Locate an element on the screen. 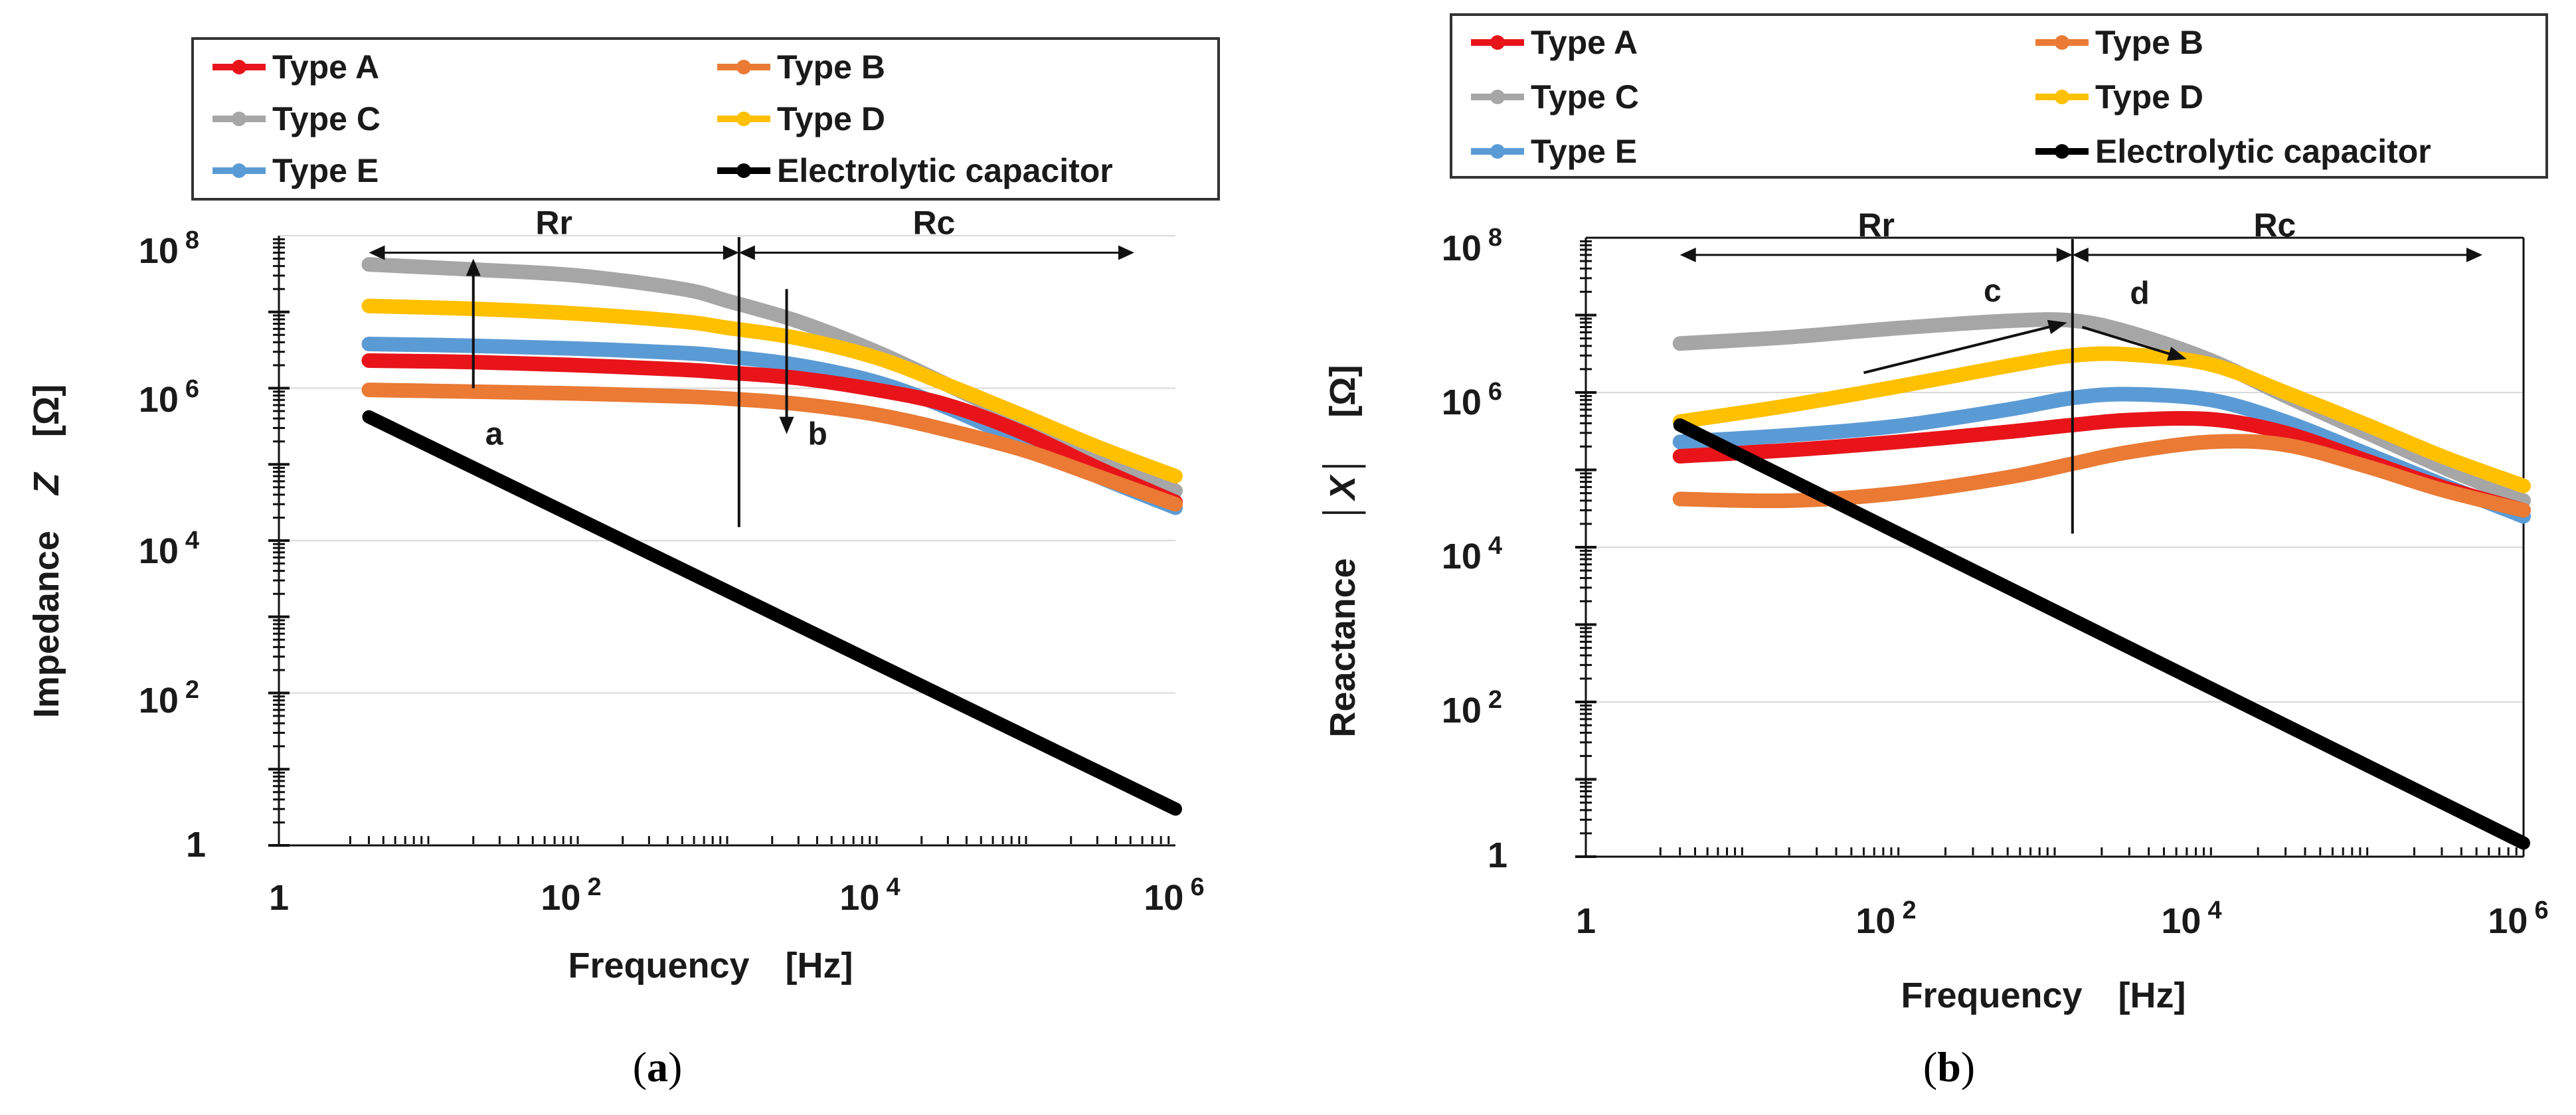  gridlines-a is located at coordinates (727, 464).